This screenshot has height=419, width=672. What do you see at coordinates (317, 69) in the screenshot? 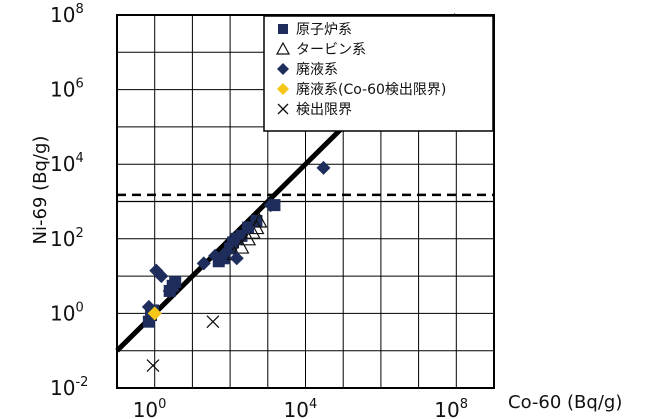
I see `legend-label: 廃液系` at bounding box center [317, 69].